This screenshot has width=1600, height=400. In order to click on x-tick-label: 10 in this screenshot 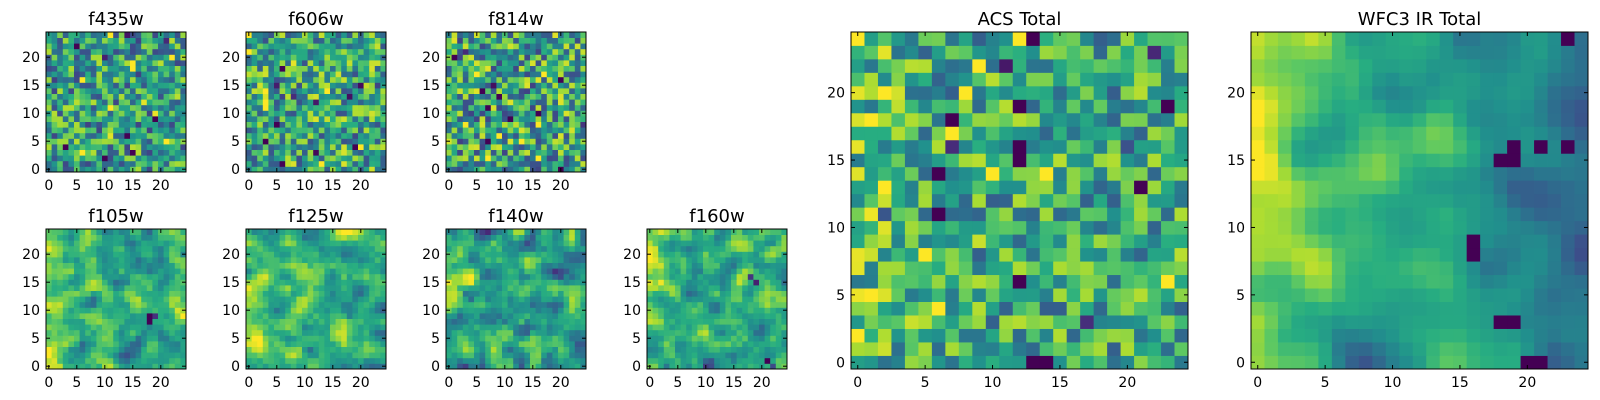, I will do `click(305, 186)`.